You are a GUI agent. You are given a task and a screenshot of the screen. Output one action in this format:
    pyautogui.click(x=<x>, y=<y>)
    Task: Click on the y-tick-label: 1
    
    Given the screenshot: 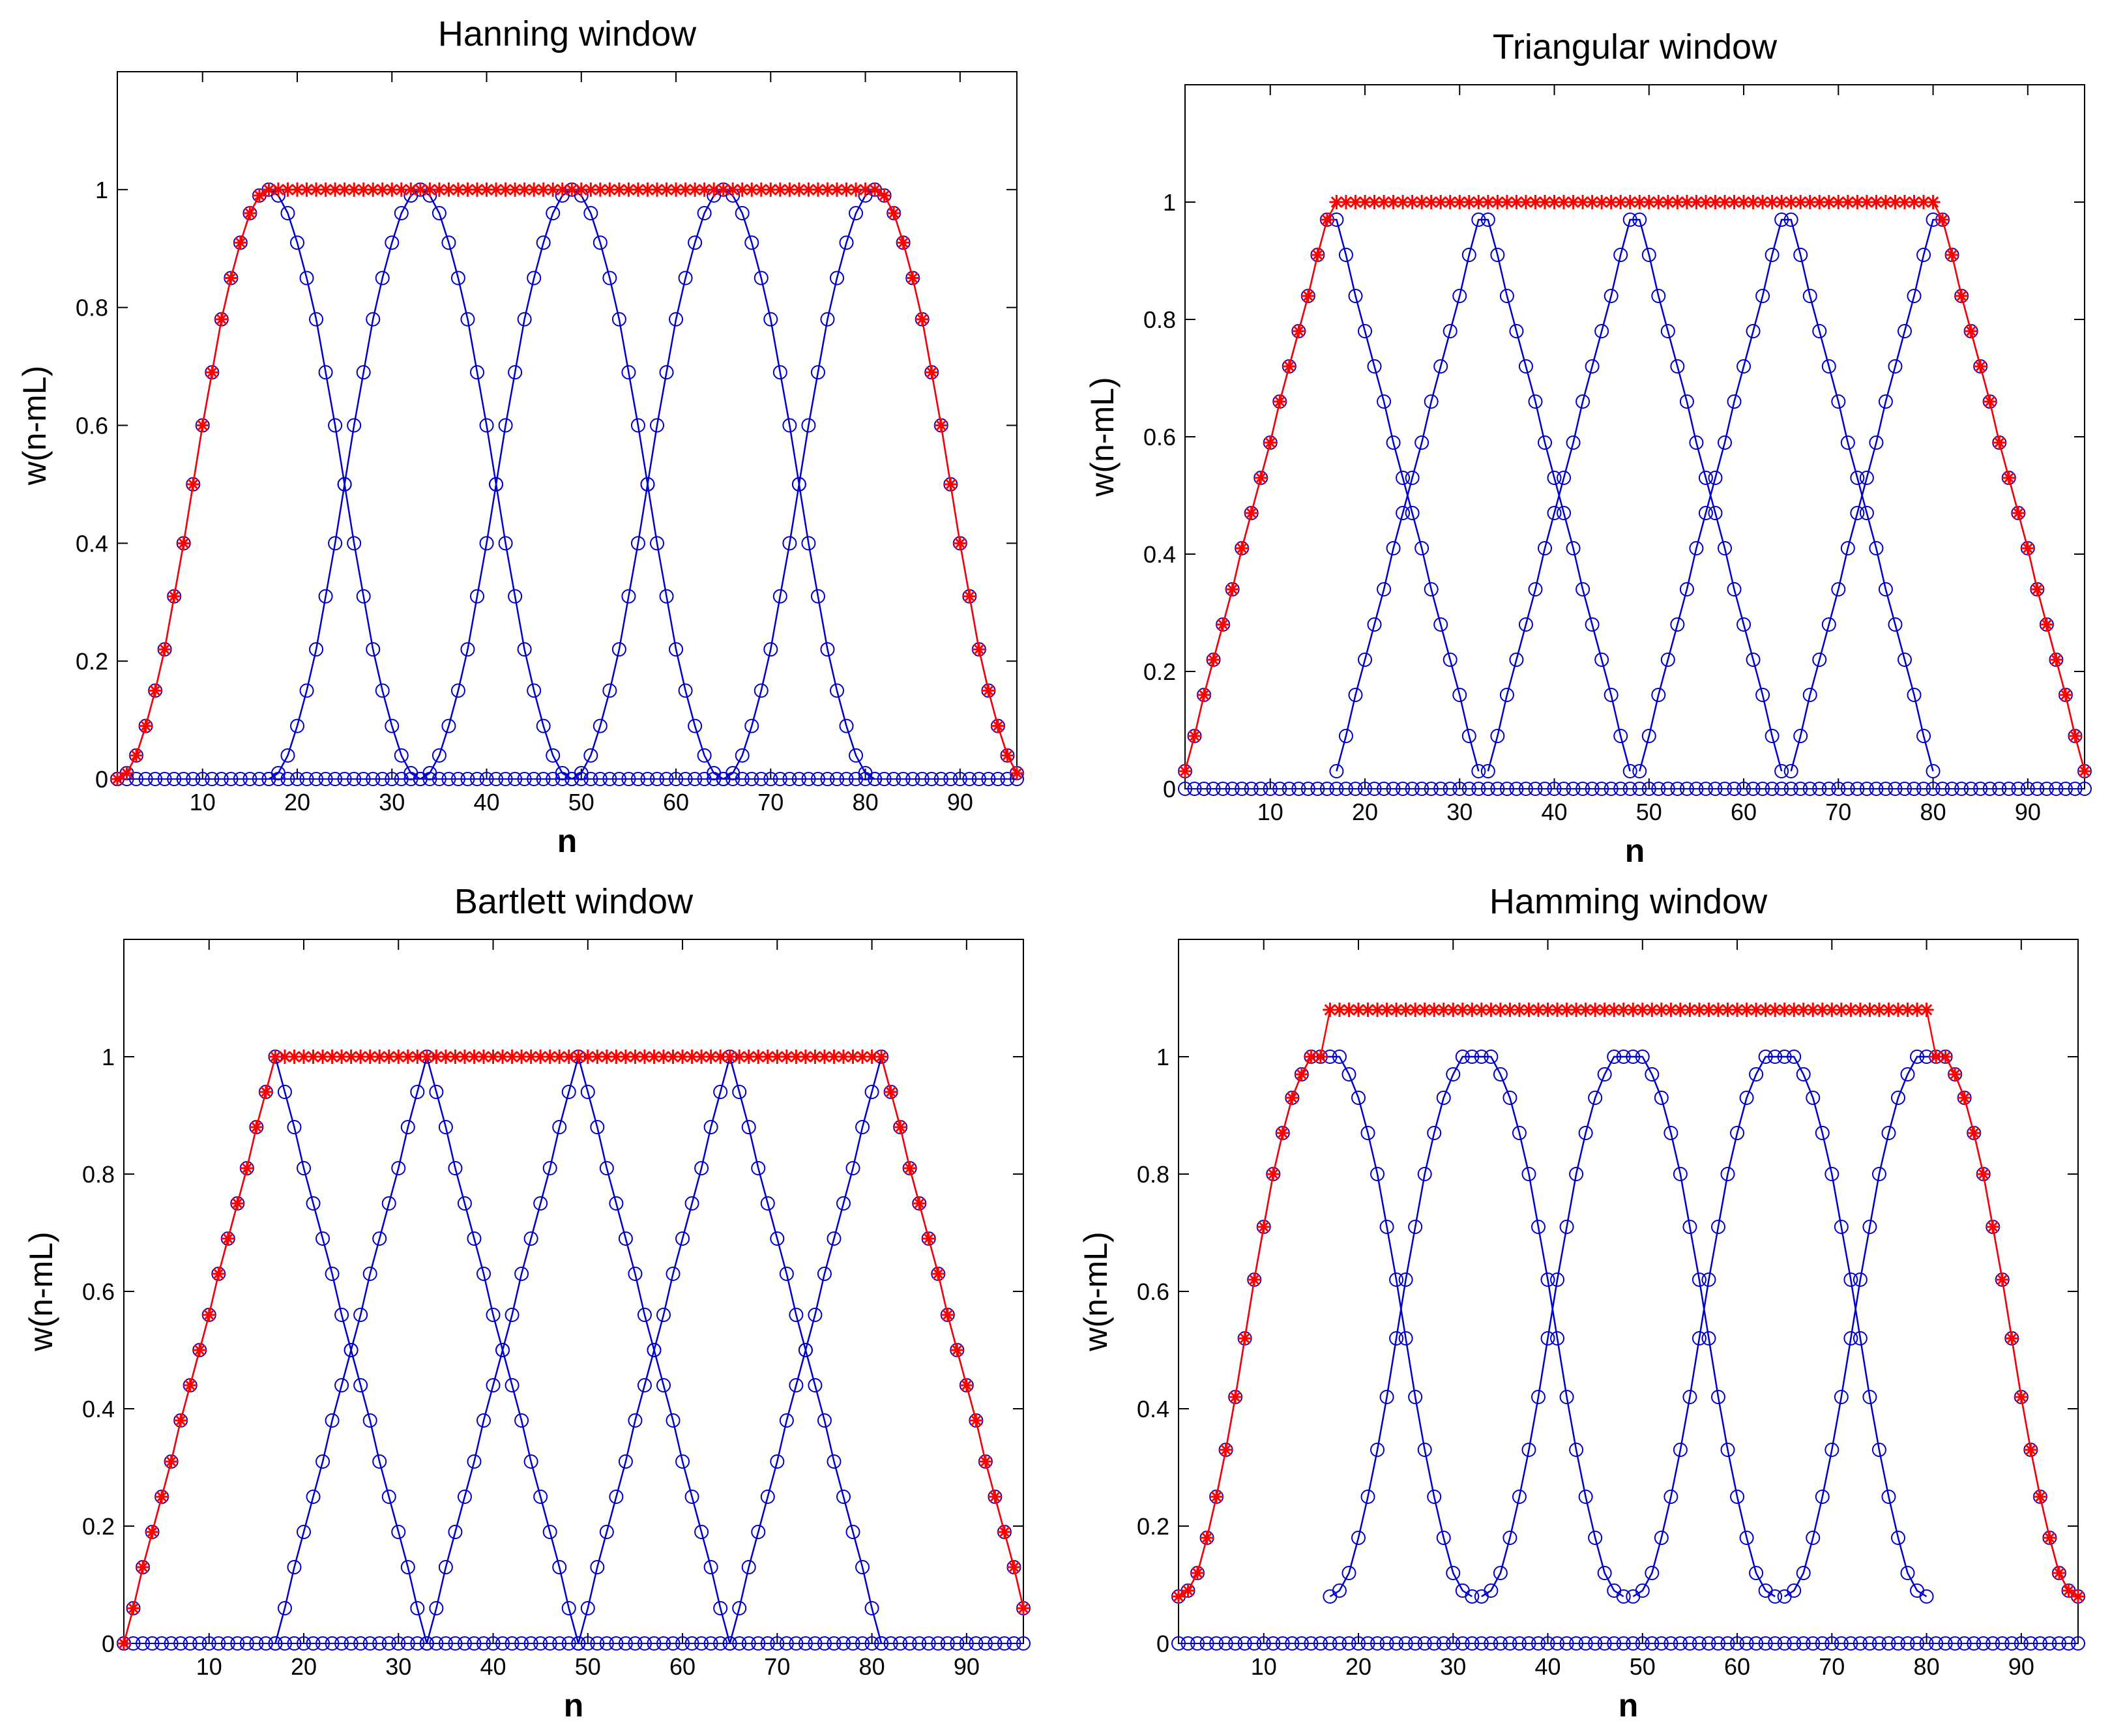 What is the action you would take?
    pyautogui.click(x=101, y=190)
    